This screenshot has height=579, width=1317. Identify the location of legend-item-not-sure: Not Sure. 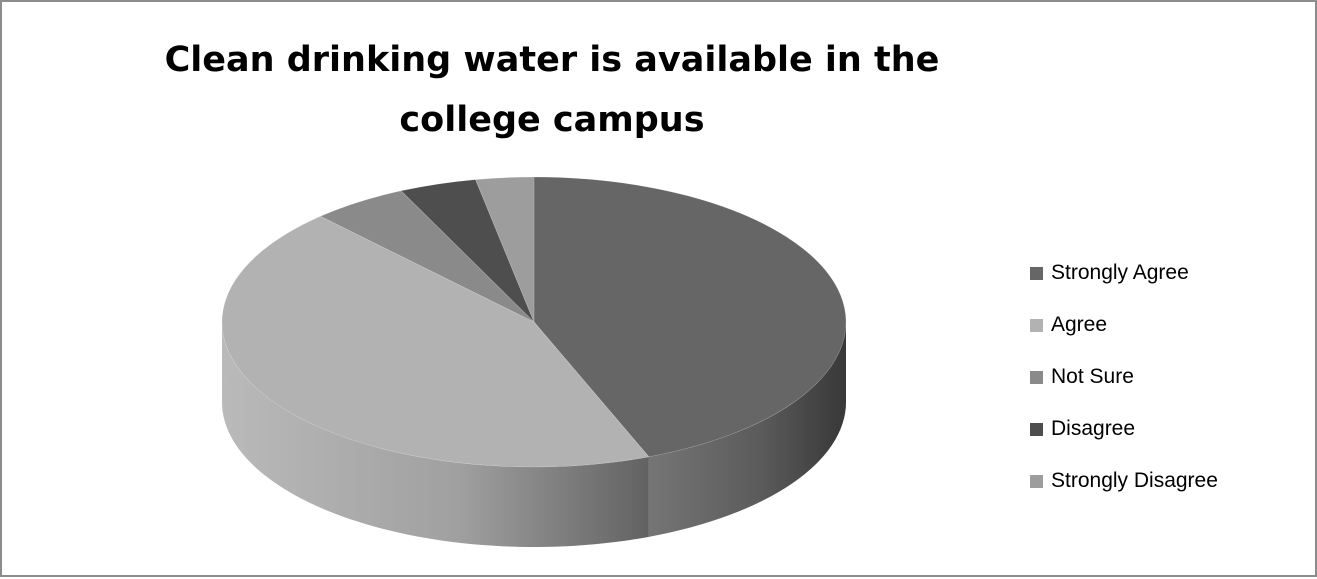
(1124, 377).